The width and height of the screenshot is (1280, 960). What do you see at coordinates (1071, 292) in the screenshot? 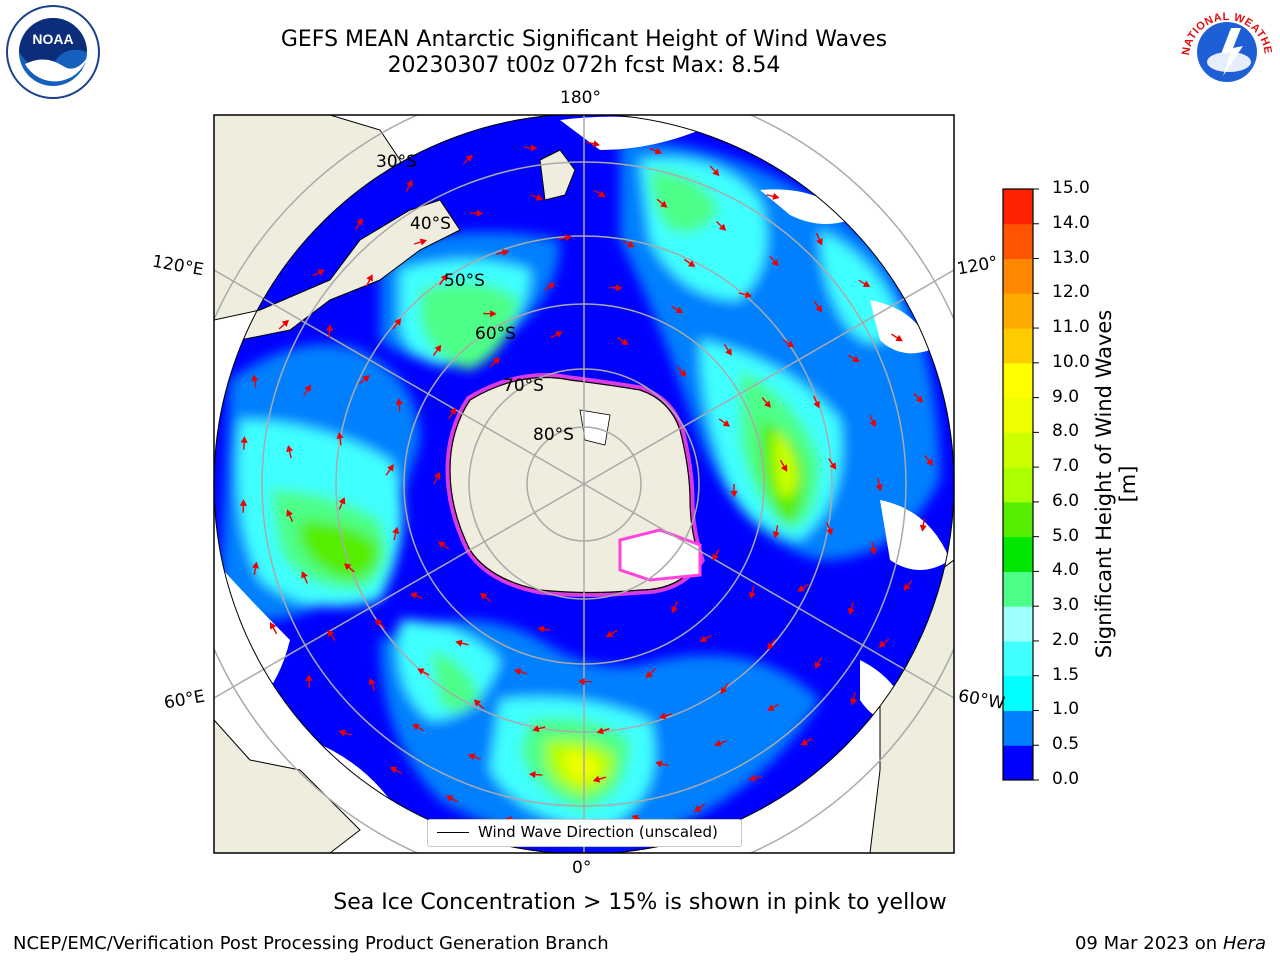
I see `colorbar-tick-label: 12.0` at bounding box center [1071, 292].